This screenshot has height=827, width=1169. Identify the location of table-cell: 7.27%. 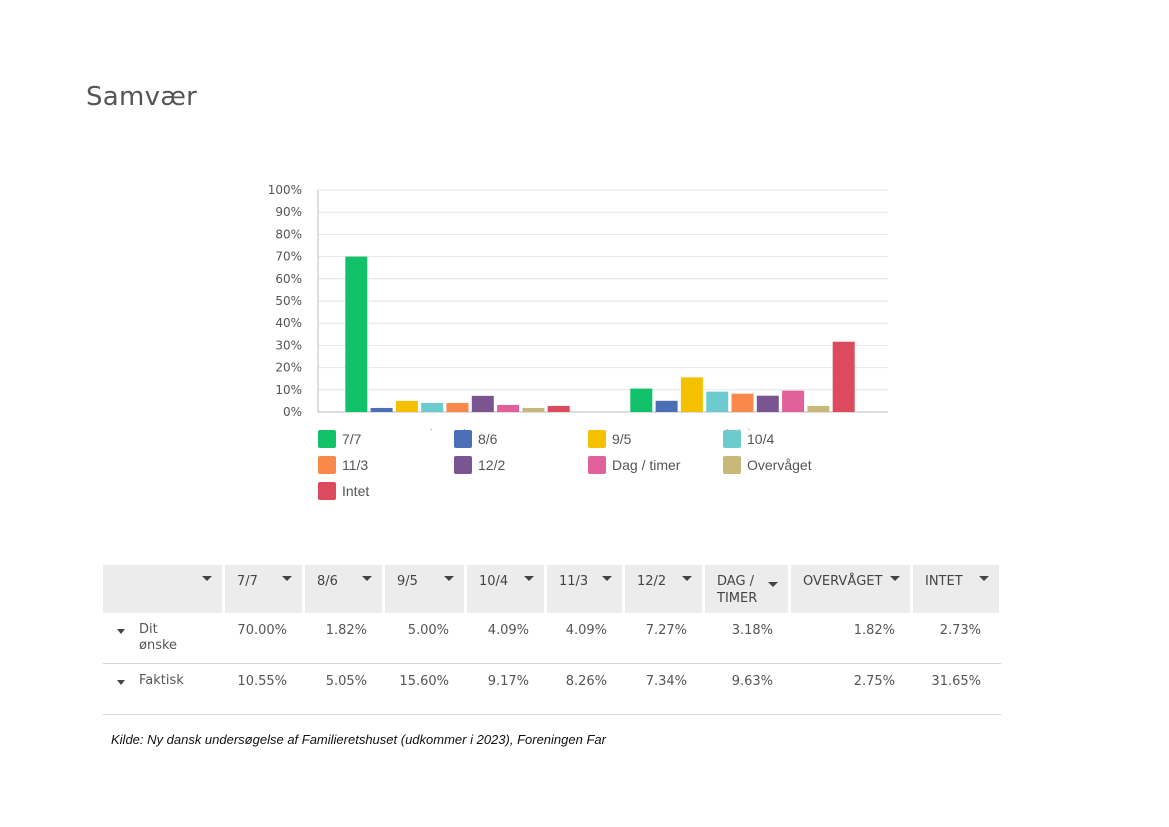
(666, 630).